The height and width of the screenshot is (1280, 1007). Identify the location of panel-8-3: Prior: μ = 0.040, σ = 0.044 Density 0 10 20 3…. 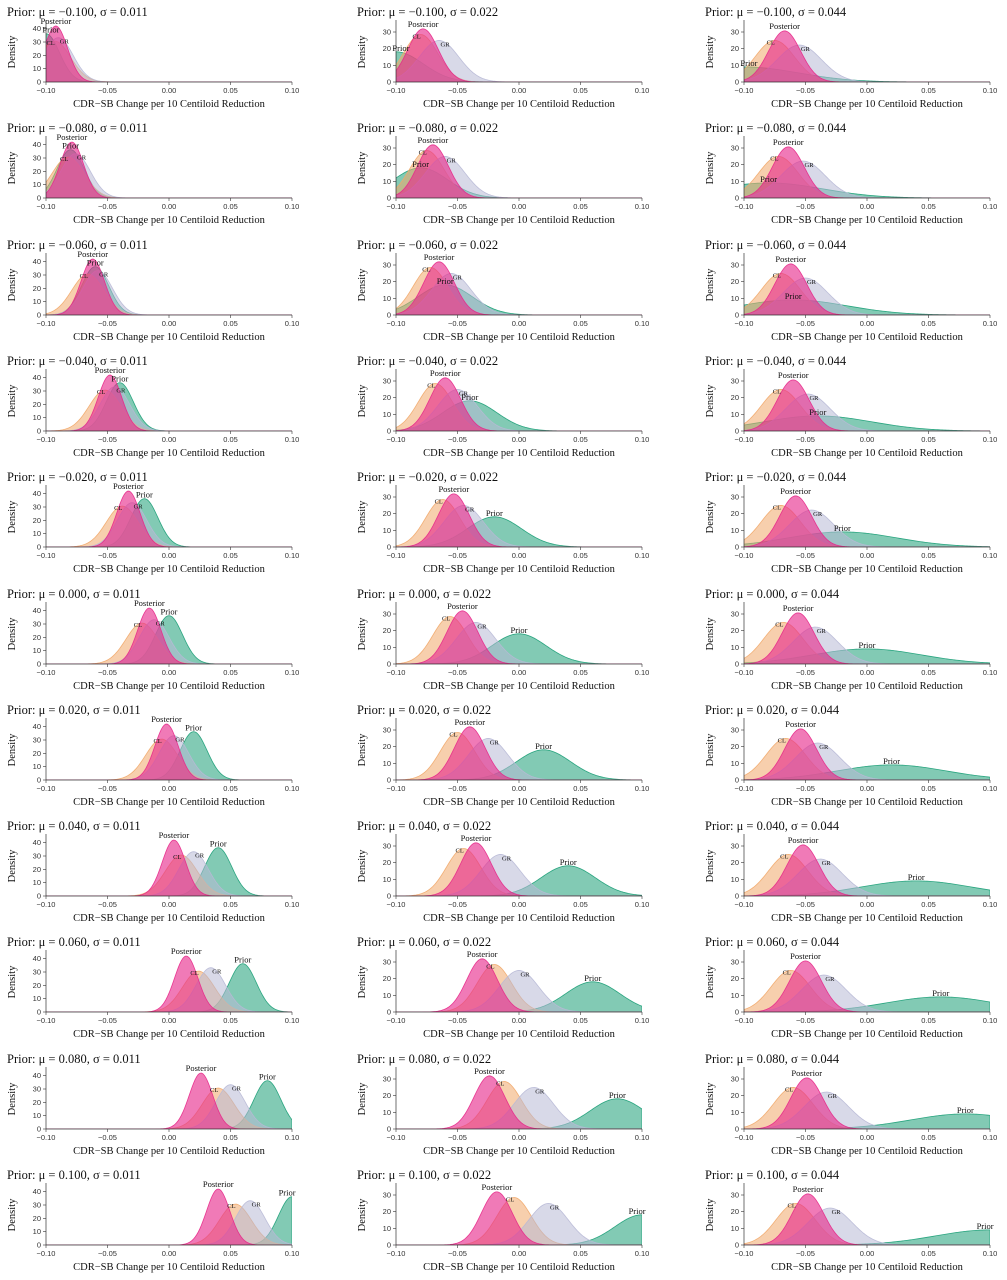
(852, 872).